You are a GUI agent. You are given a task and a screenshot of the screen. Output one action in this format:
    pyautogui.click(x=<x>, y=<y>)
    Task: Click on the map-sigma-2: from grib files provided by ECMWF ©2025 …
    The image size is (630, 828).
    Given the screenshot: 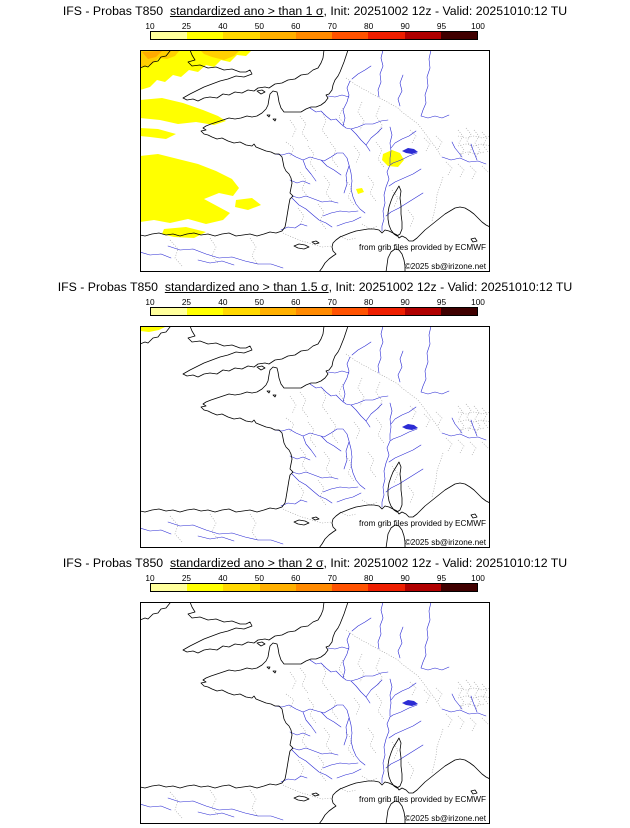 What is the action you would take?
    pyautogui.click(x=315, y=713)
    